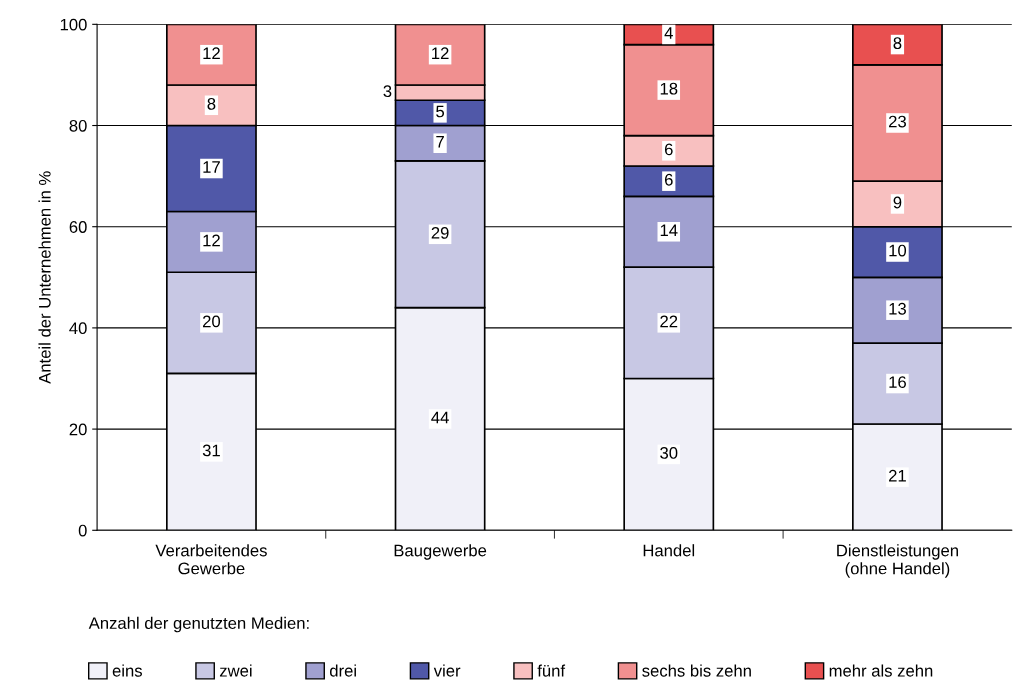  What do you see at coordinates (82, 530) in the screenshot?
I see `y-tick-label: 0` at bounding box center [82, 530].